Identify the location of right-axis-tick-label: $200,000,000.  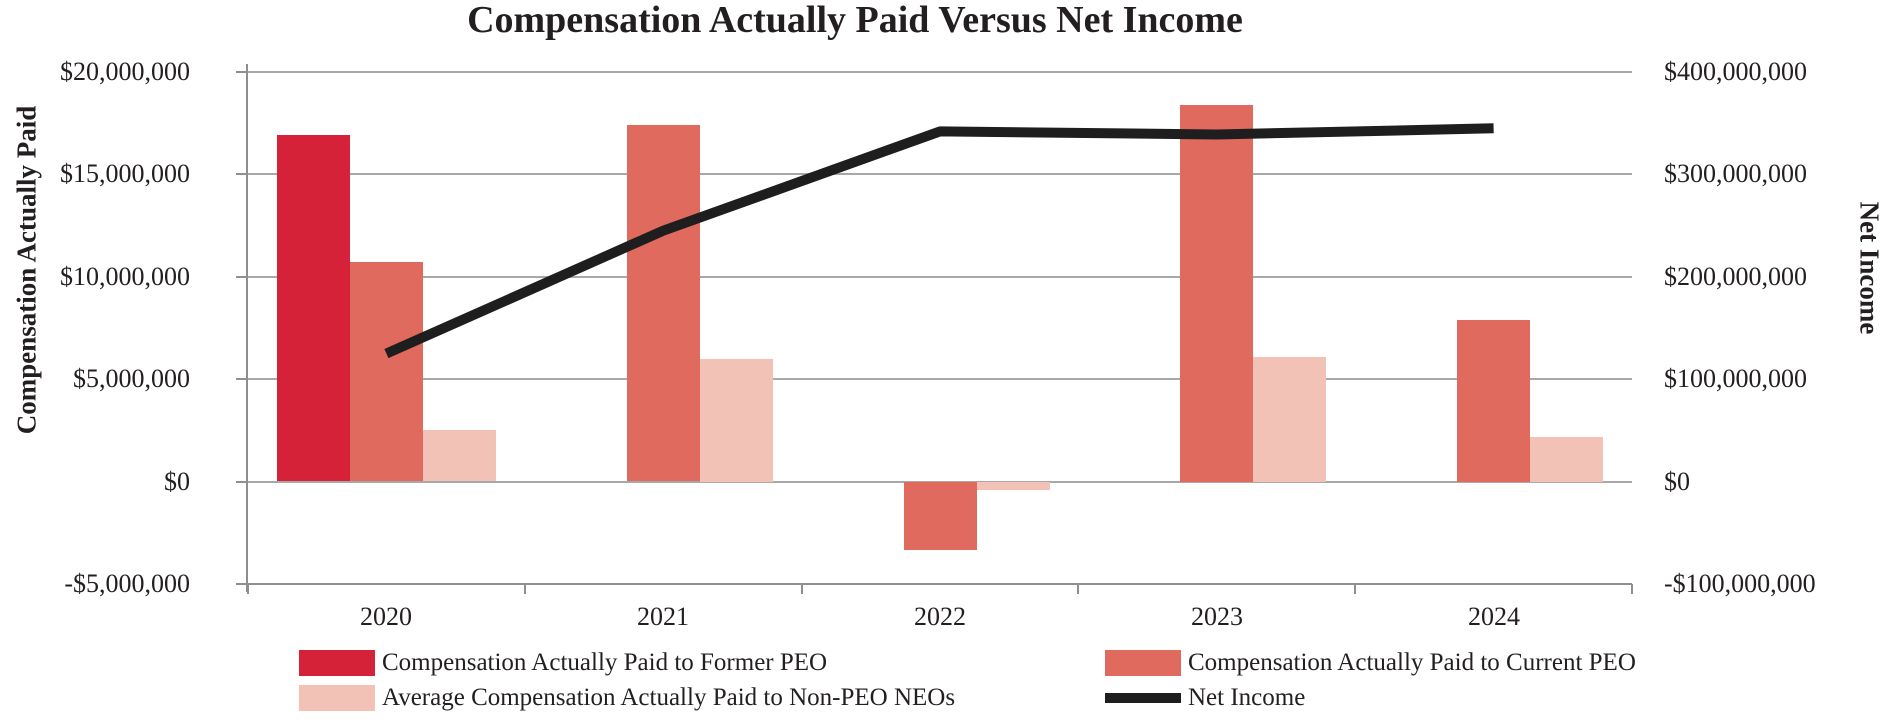
(1735, 276).